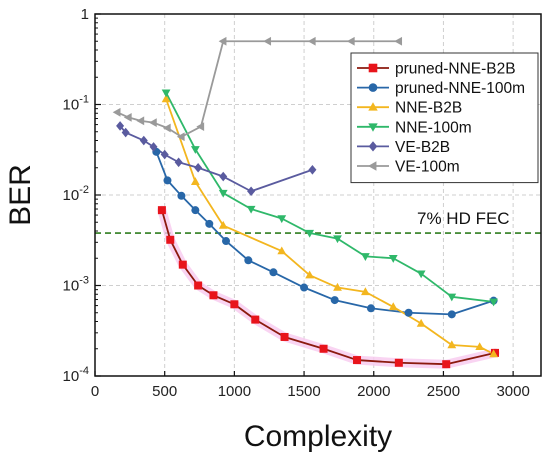 The image size is (550, 456). Describe the element at coordinates (373, 87) in the screenshot. I see `legend-marker-pruned-nne-100m` at that location.